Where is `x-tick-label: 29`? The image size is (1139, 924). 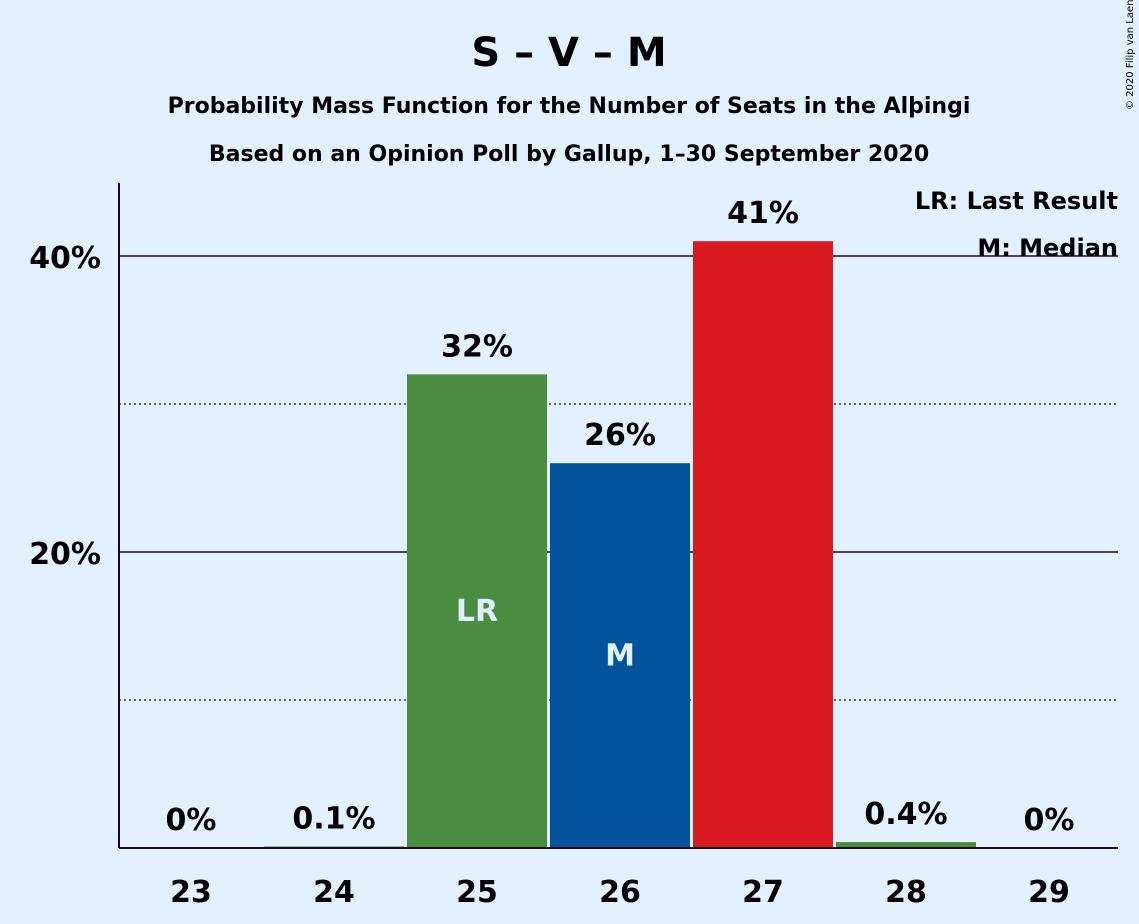 x-tick-label: 29 is located at coordinates (1049, 892).